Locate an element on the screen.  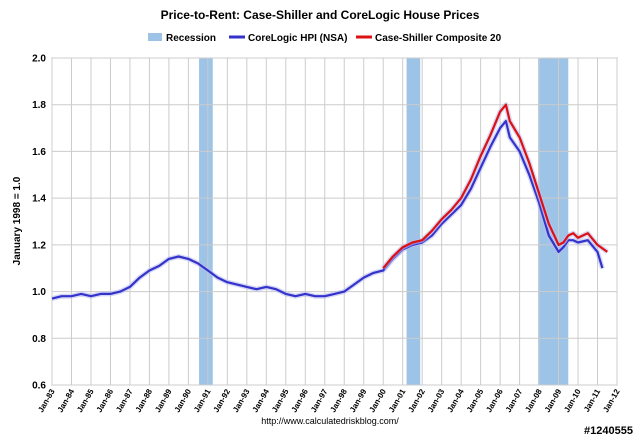
x-tick-label: Jan-95 is located at coordinates (280, 400).